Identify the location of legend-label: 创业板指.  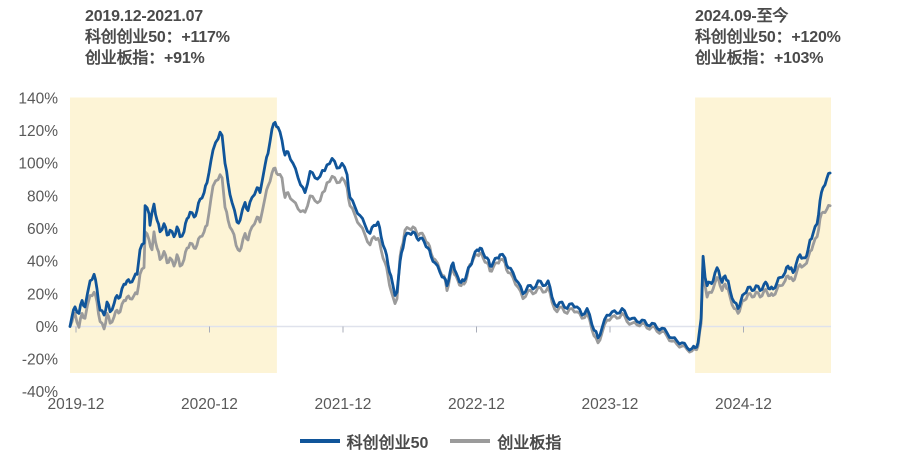
(529, 443).